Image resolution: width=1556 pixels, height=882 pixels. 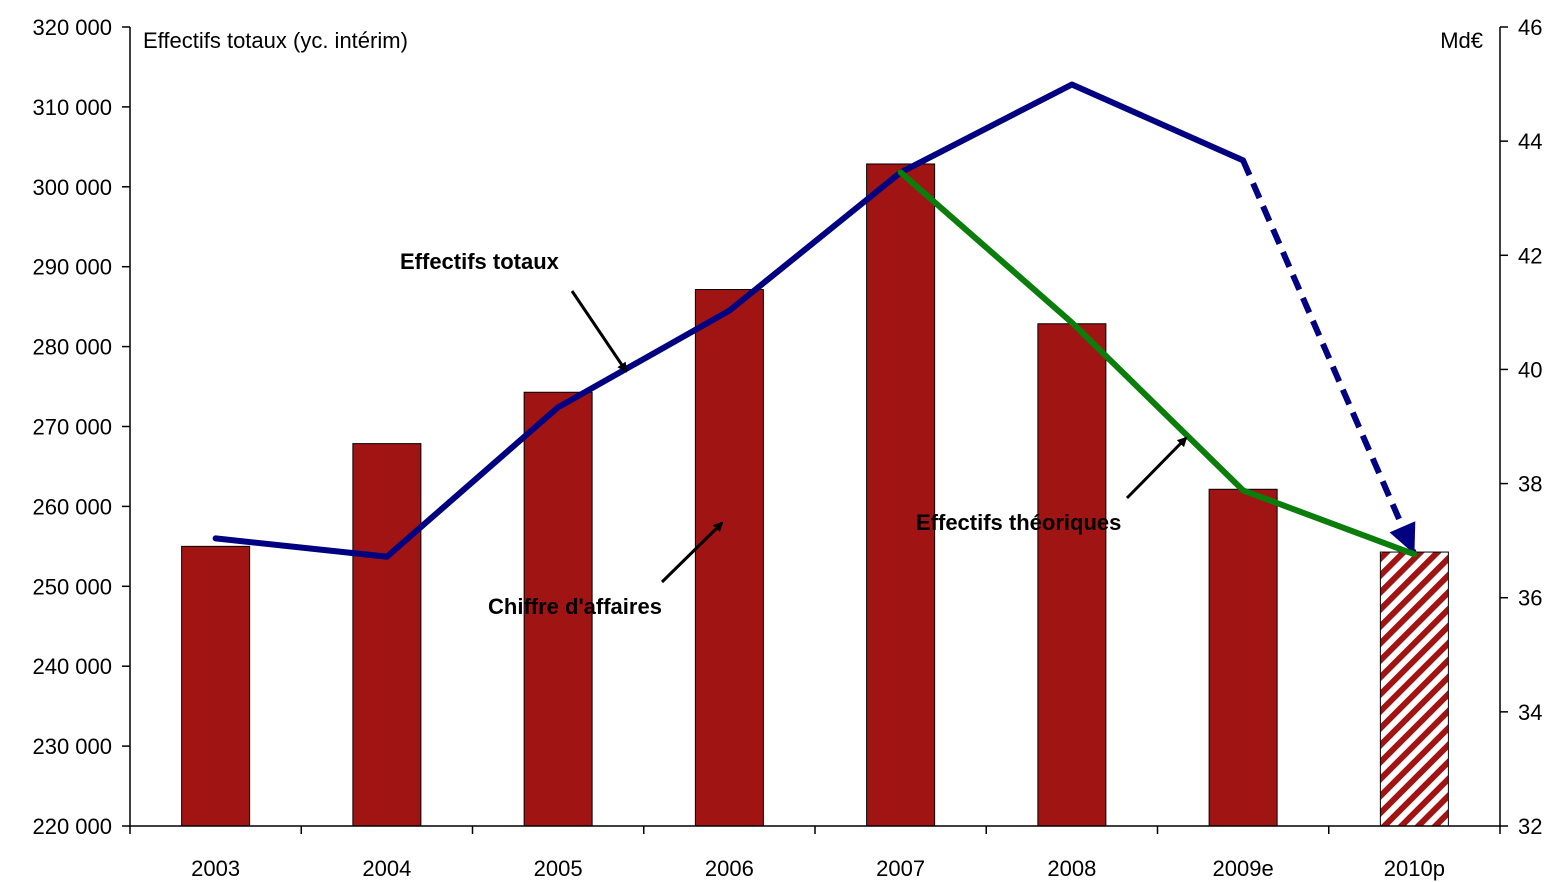 What do you see at coordinates (72, 347) in the screenshot?
I see `left-tick-label: 280 000` at bounding box center [72, 347].